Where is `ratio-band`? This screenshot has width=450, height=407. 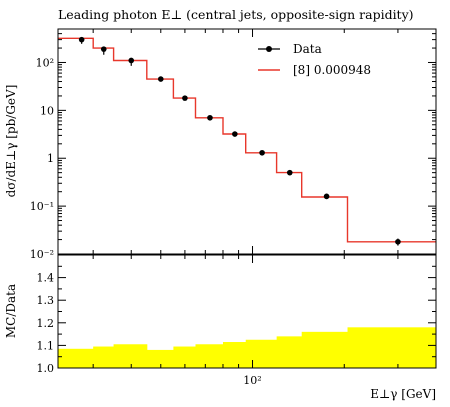
ratio-band is located at coordinates (247, 347).